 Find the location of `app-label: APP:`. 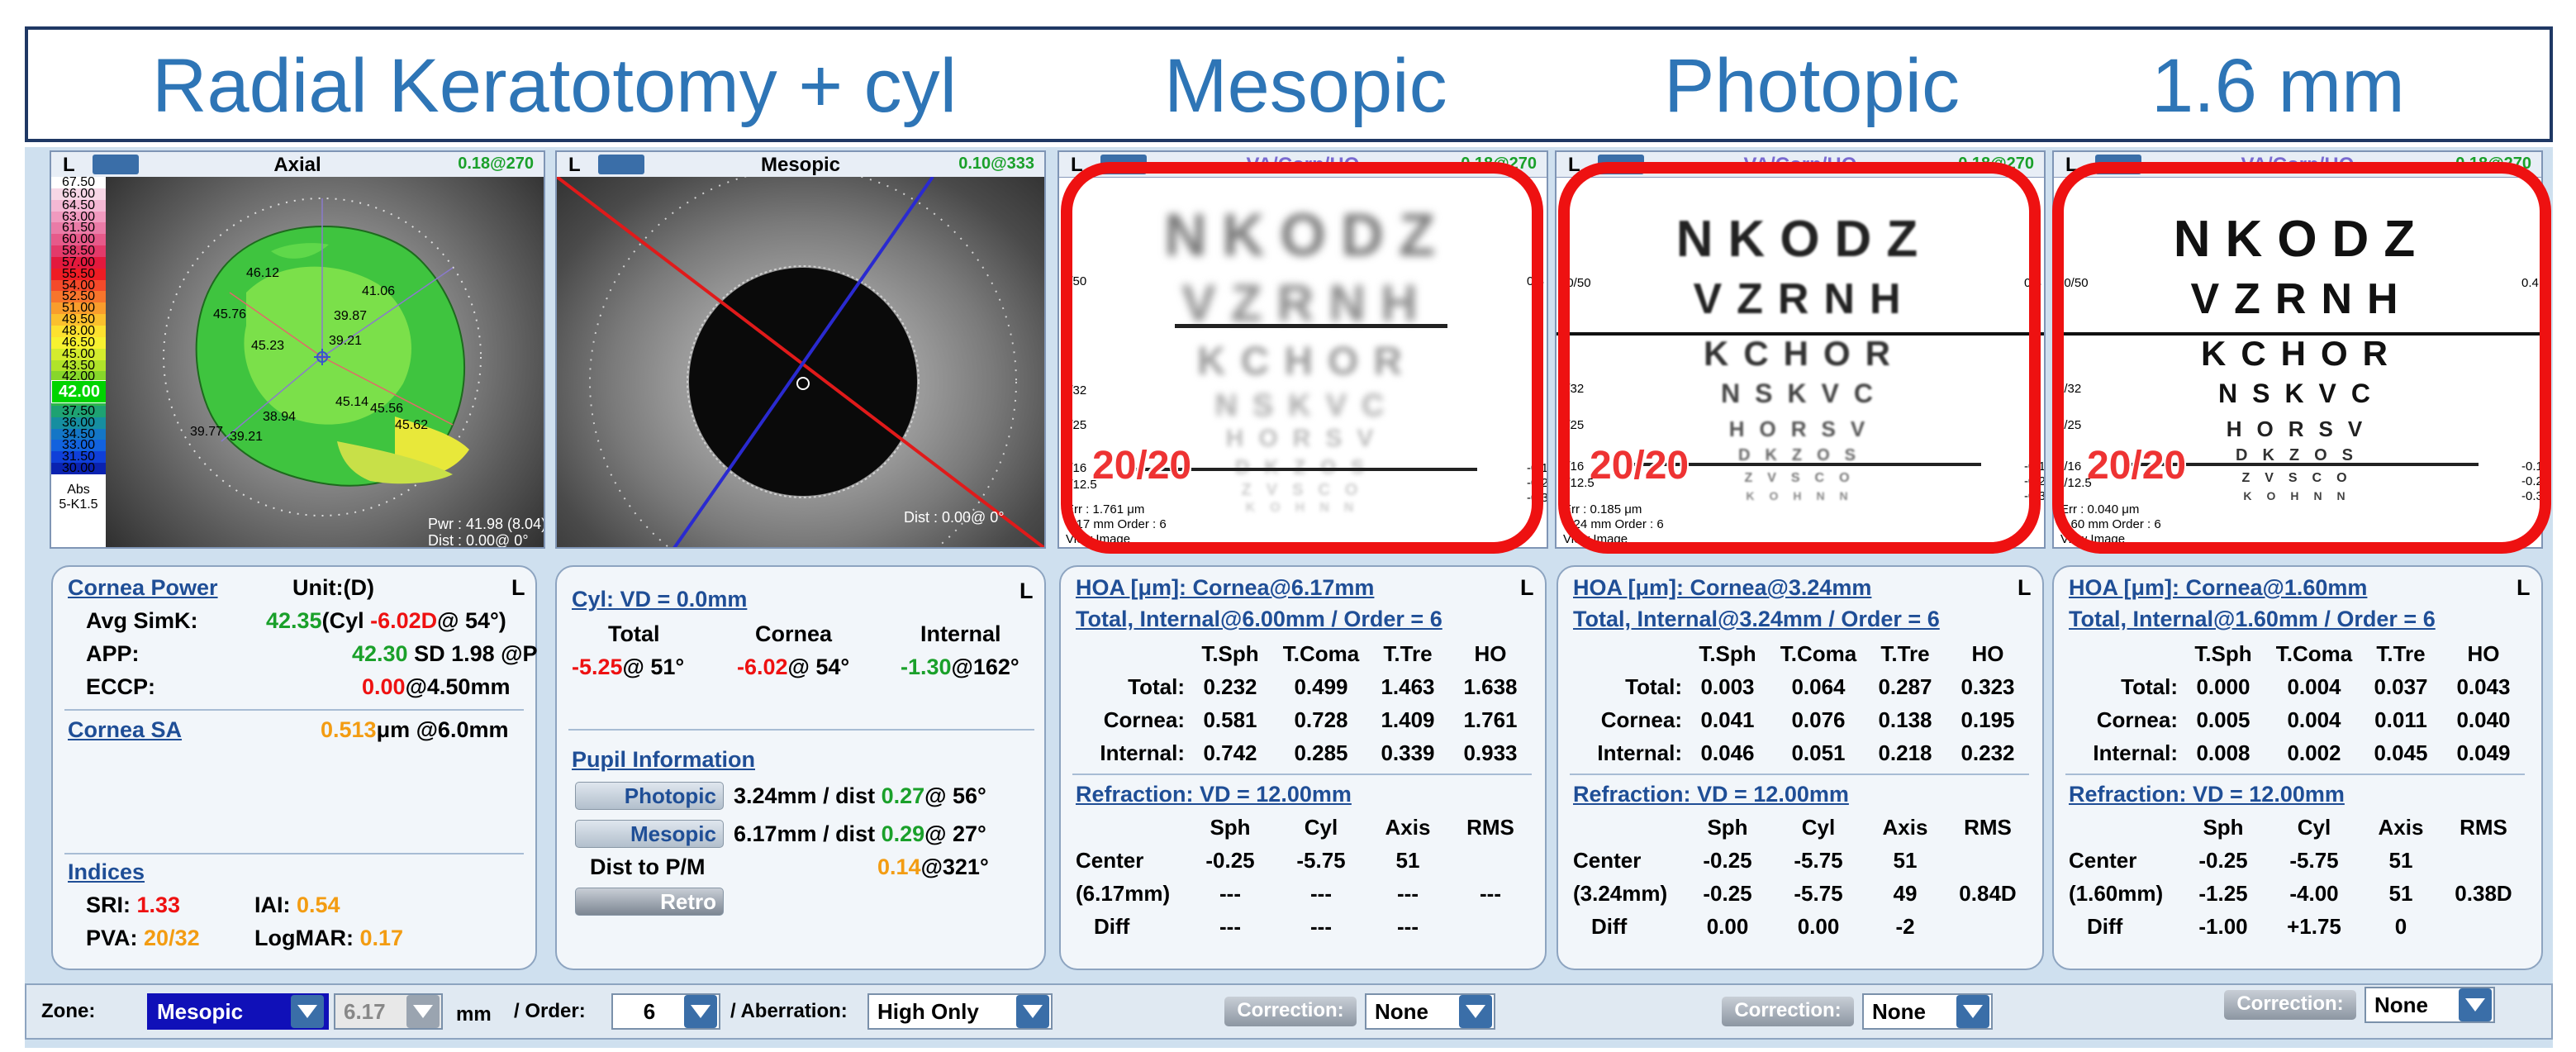

app-label: APP: is located at coordinates (113, 653).